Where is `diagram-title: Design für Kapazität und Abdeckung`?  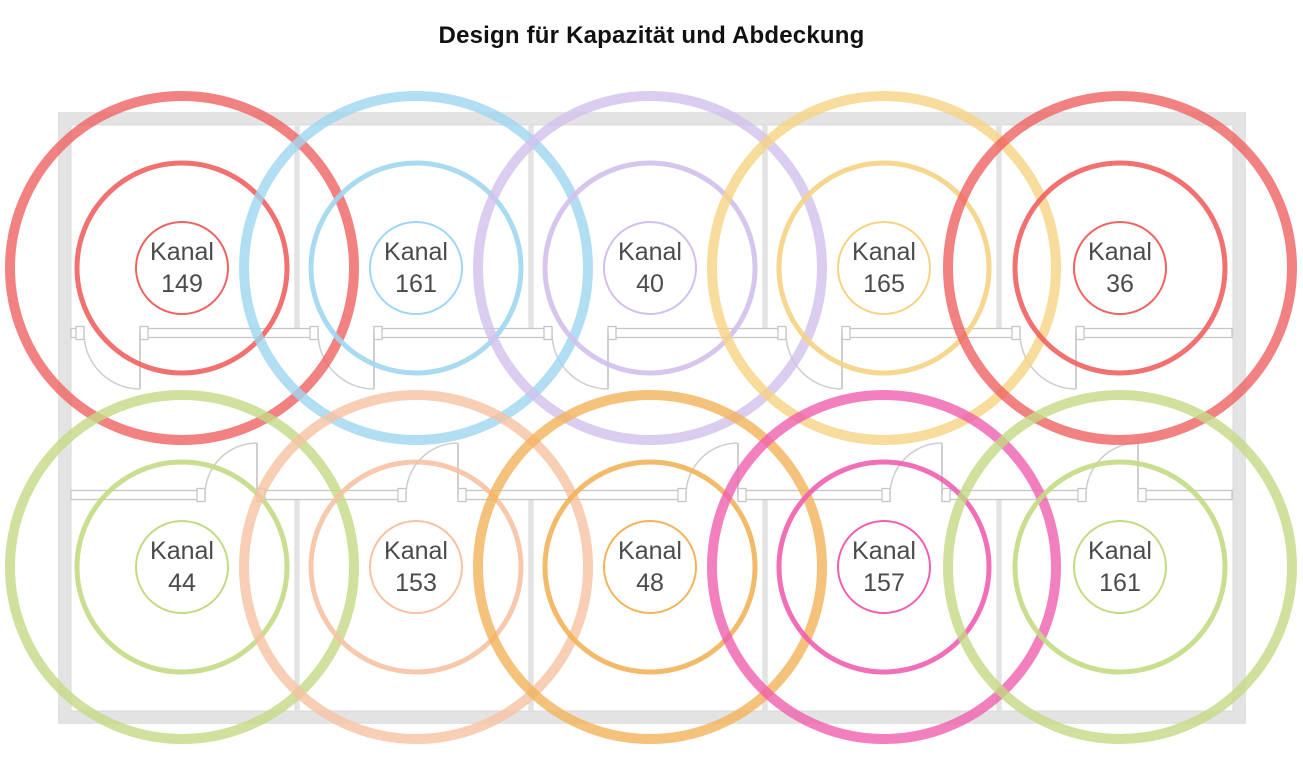 diagram-title: Design für Kapazität und Abdeckung is located at coordinates (651, 35).